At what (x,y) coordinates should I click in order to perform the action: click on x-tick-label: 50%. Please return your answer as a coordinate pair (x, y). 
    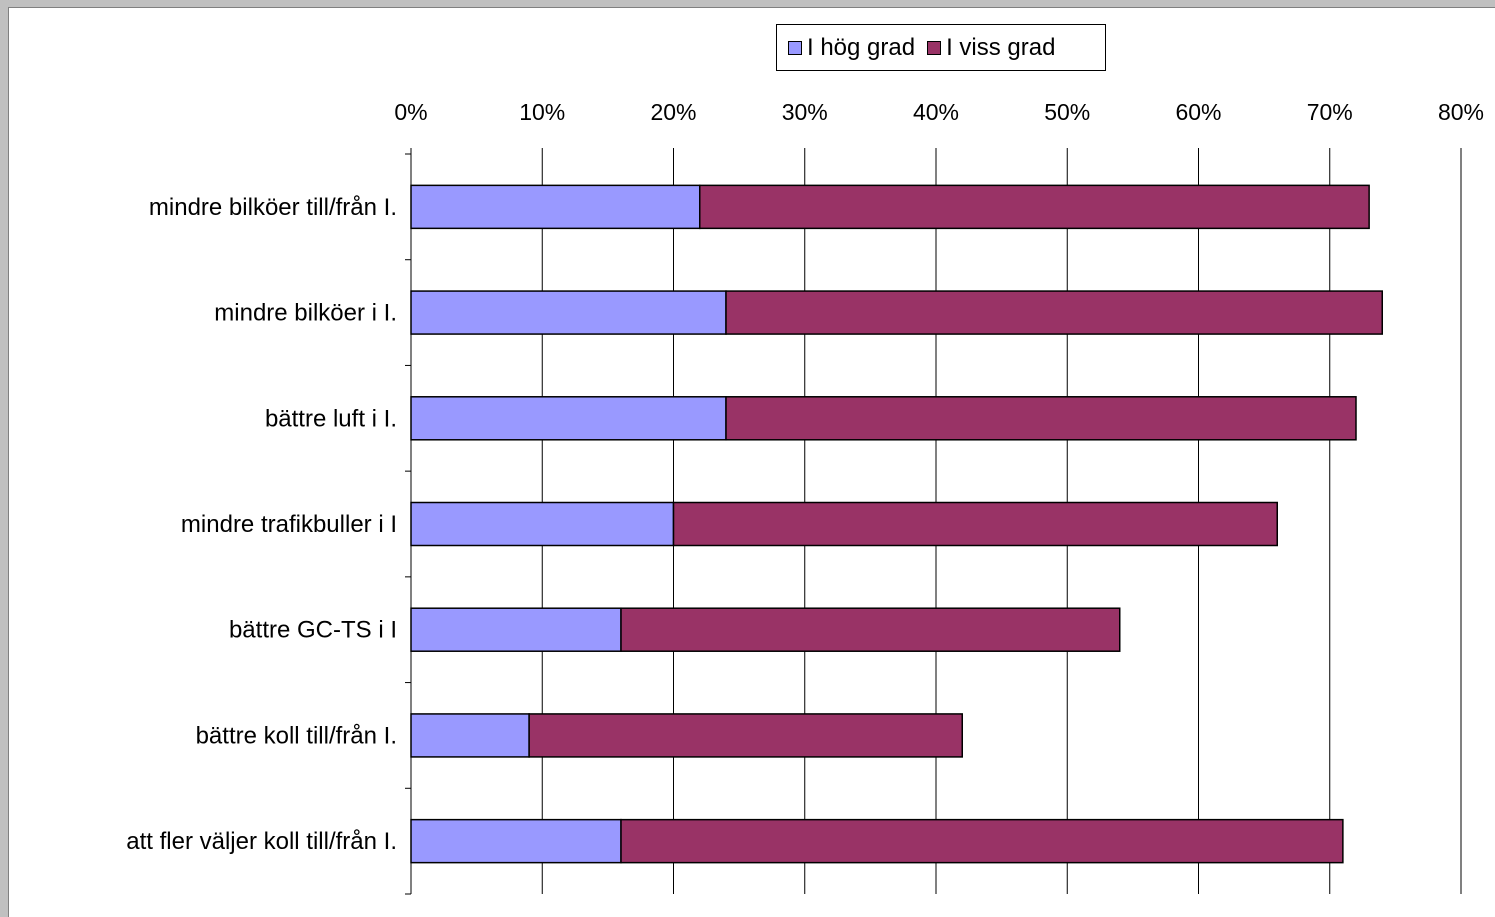
    Looking at the image, I should click on (1067, 112).